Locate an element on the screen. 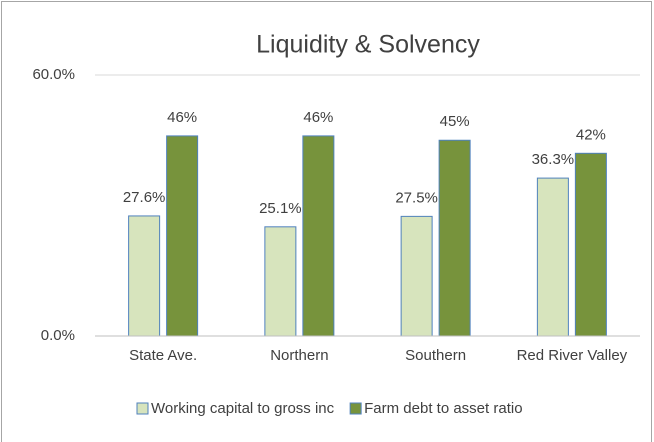 This screenshot has width=654, height=442. data-label: 27.5% is located at coordinates (416, 197).